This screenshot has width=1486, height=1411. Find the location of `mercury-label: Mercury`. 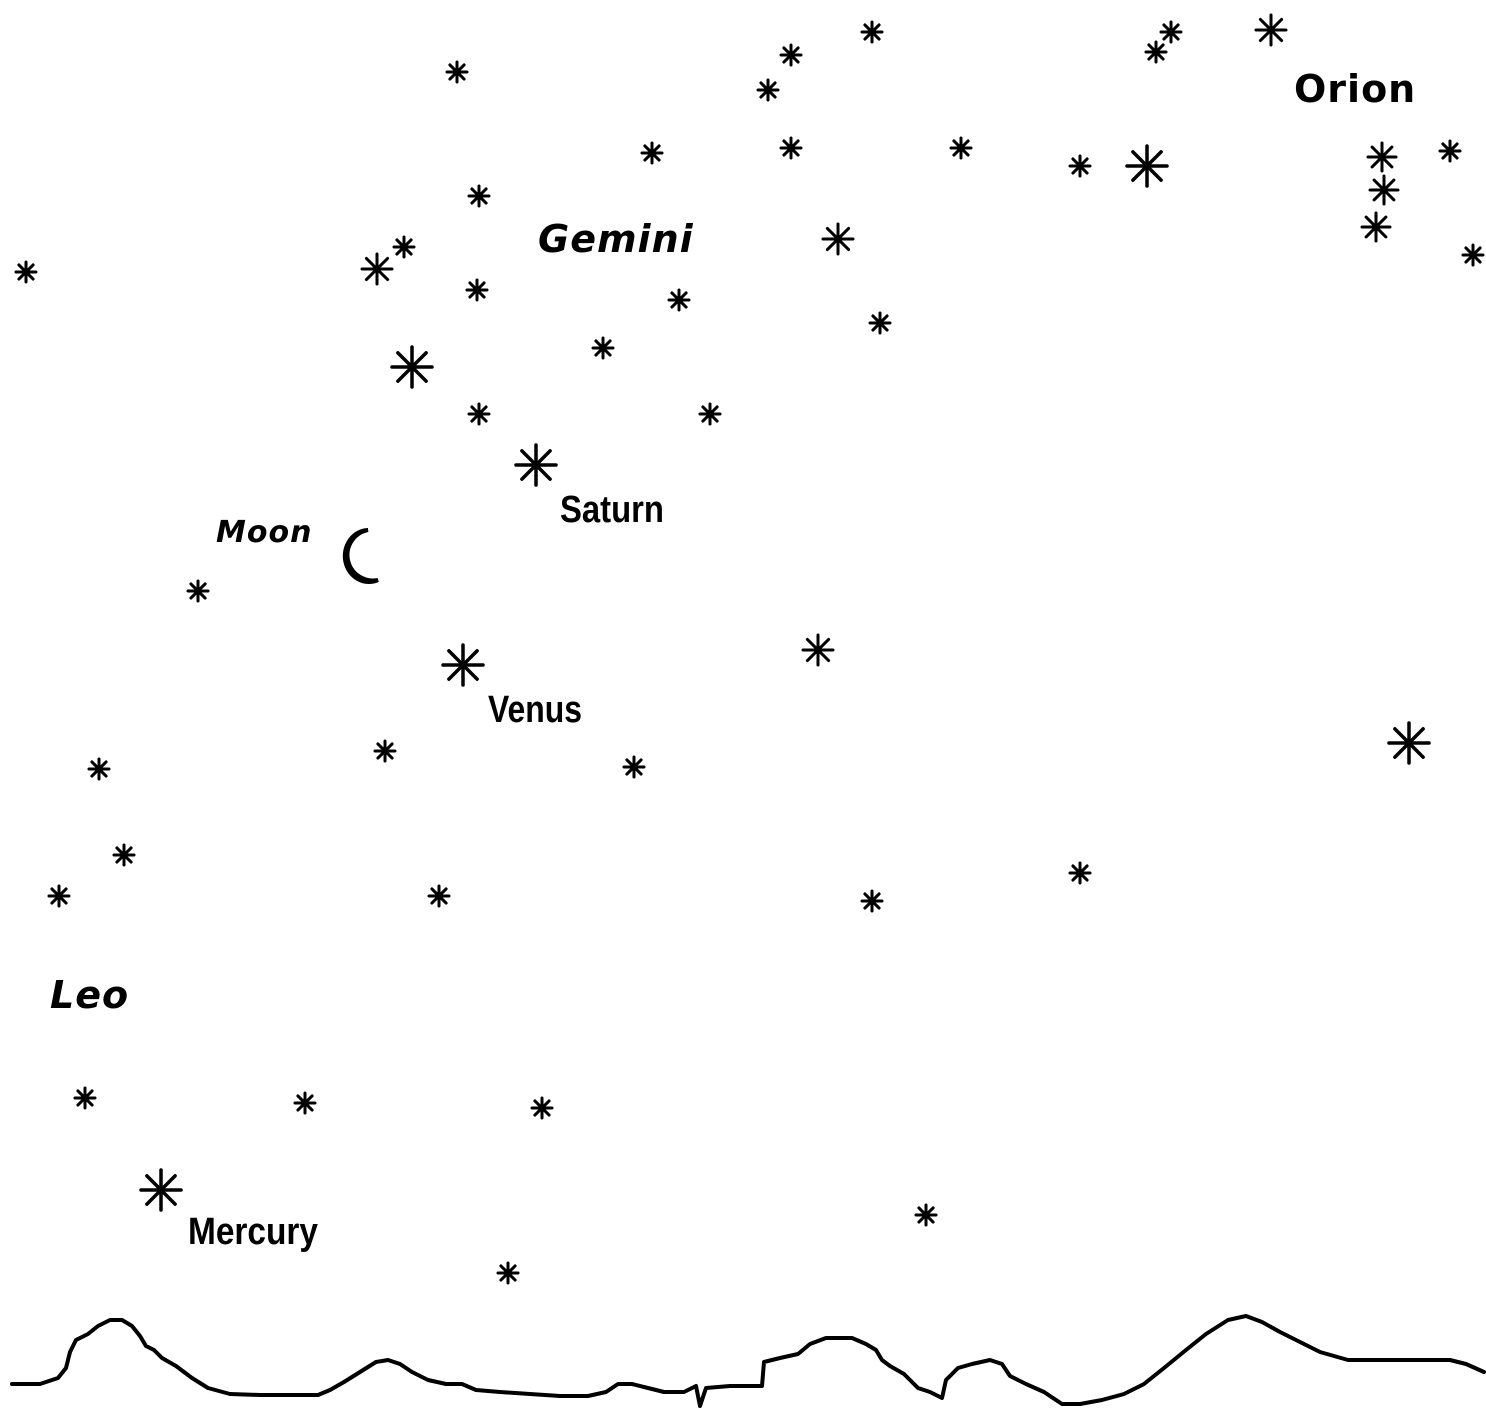

mercury-label: Mercury is located at coordinates (253, 1232).